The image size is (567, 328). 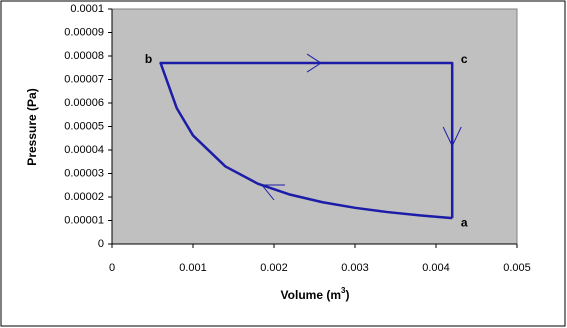 What do you see at coordinates (84, 32) in the screenshot?
I see `y-tick-label: 0.00009` at bounding box center [84, 32].